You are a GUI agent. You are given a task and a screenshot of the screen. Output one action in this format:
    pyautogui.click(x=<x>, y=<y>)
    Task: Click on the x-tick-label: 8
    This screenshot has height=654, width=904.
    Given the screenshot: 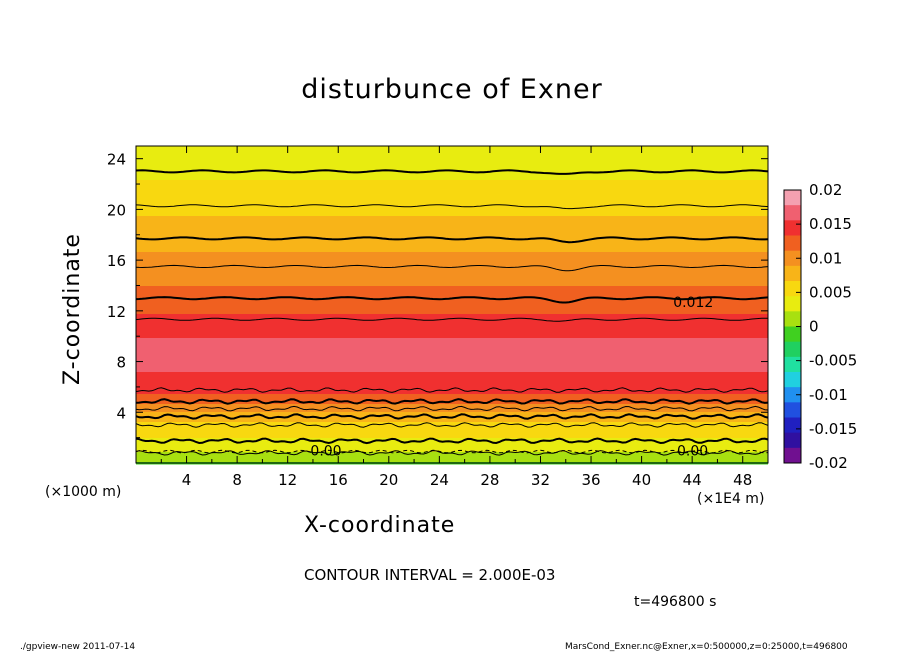 What is the action you would take?
    pyautogui.click(x=237, y=480)
    